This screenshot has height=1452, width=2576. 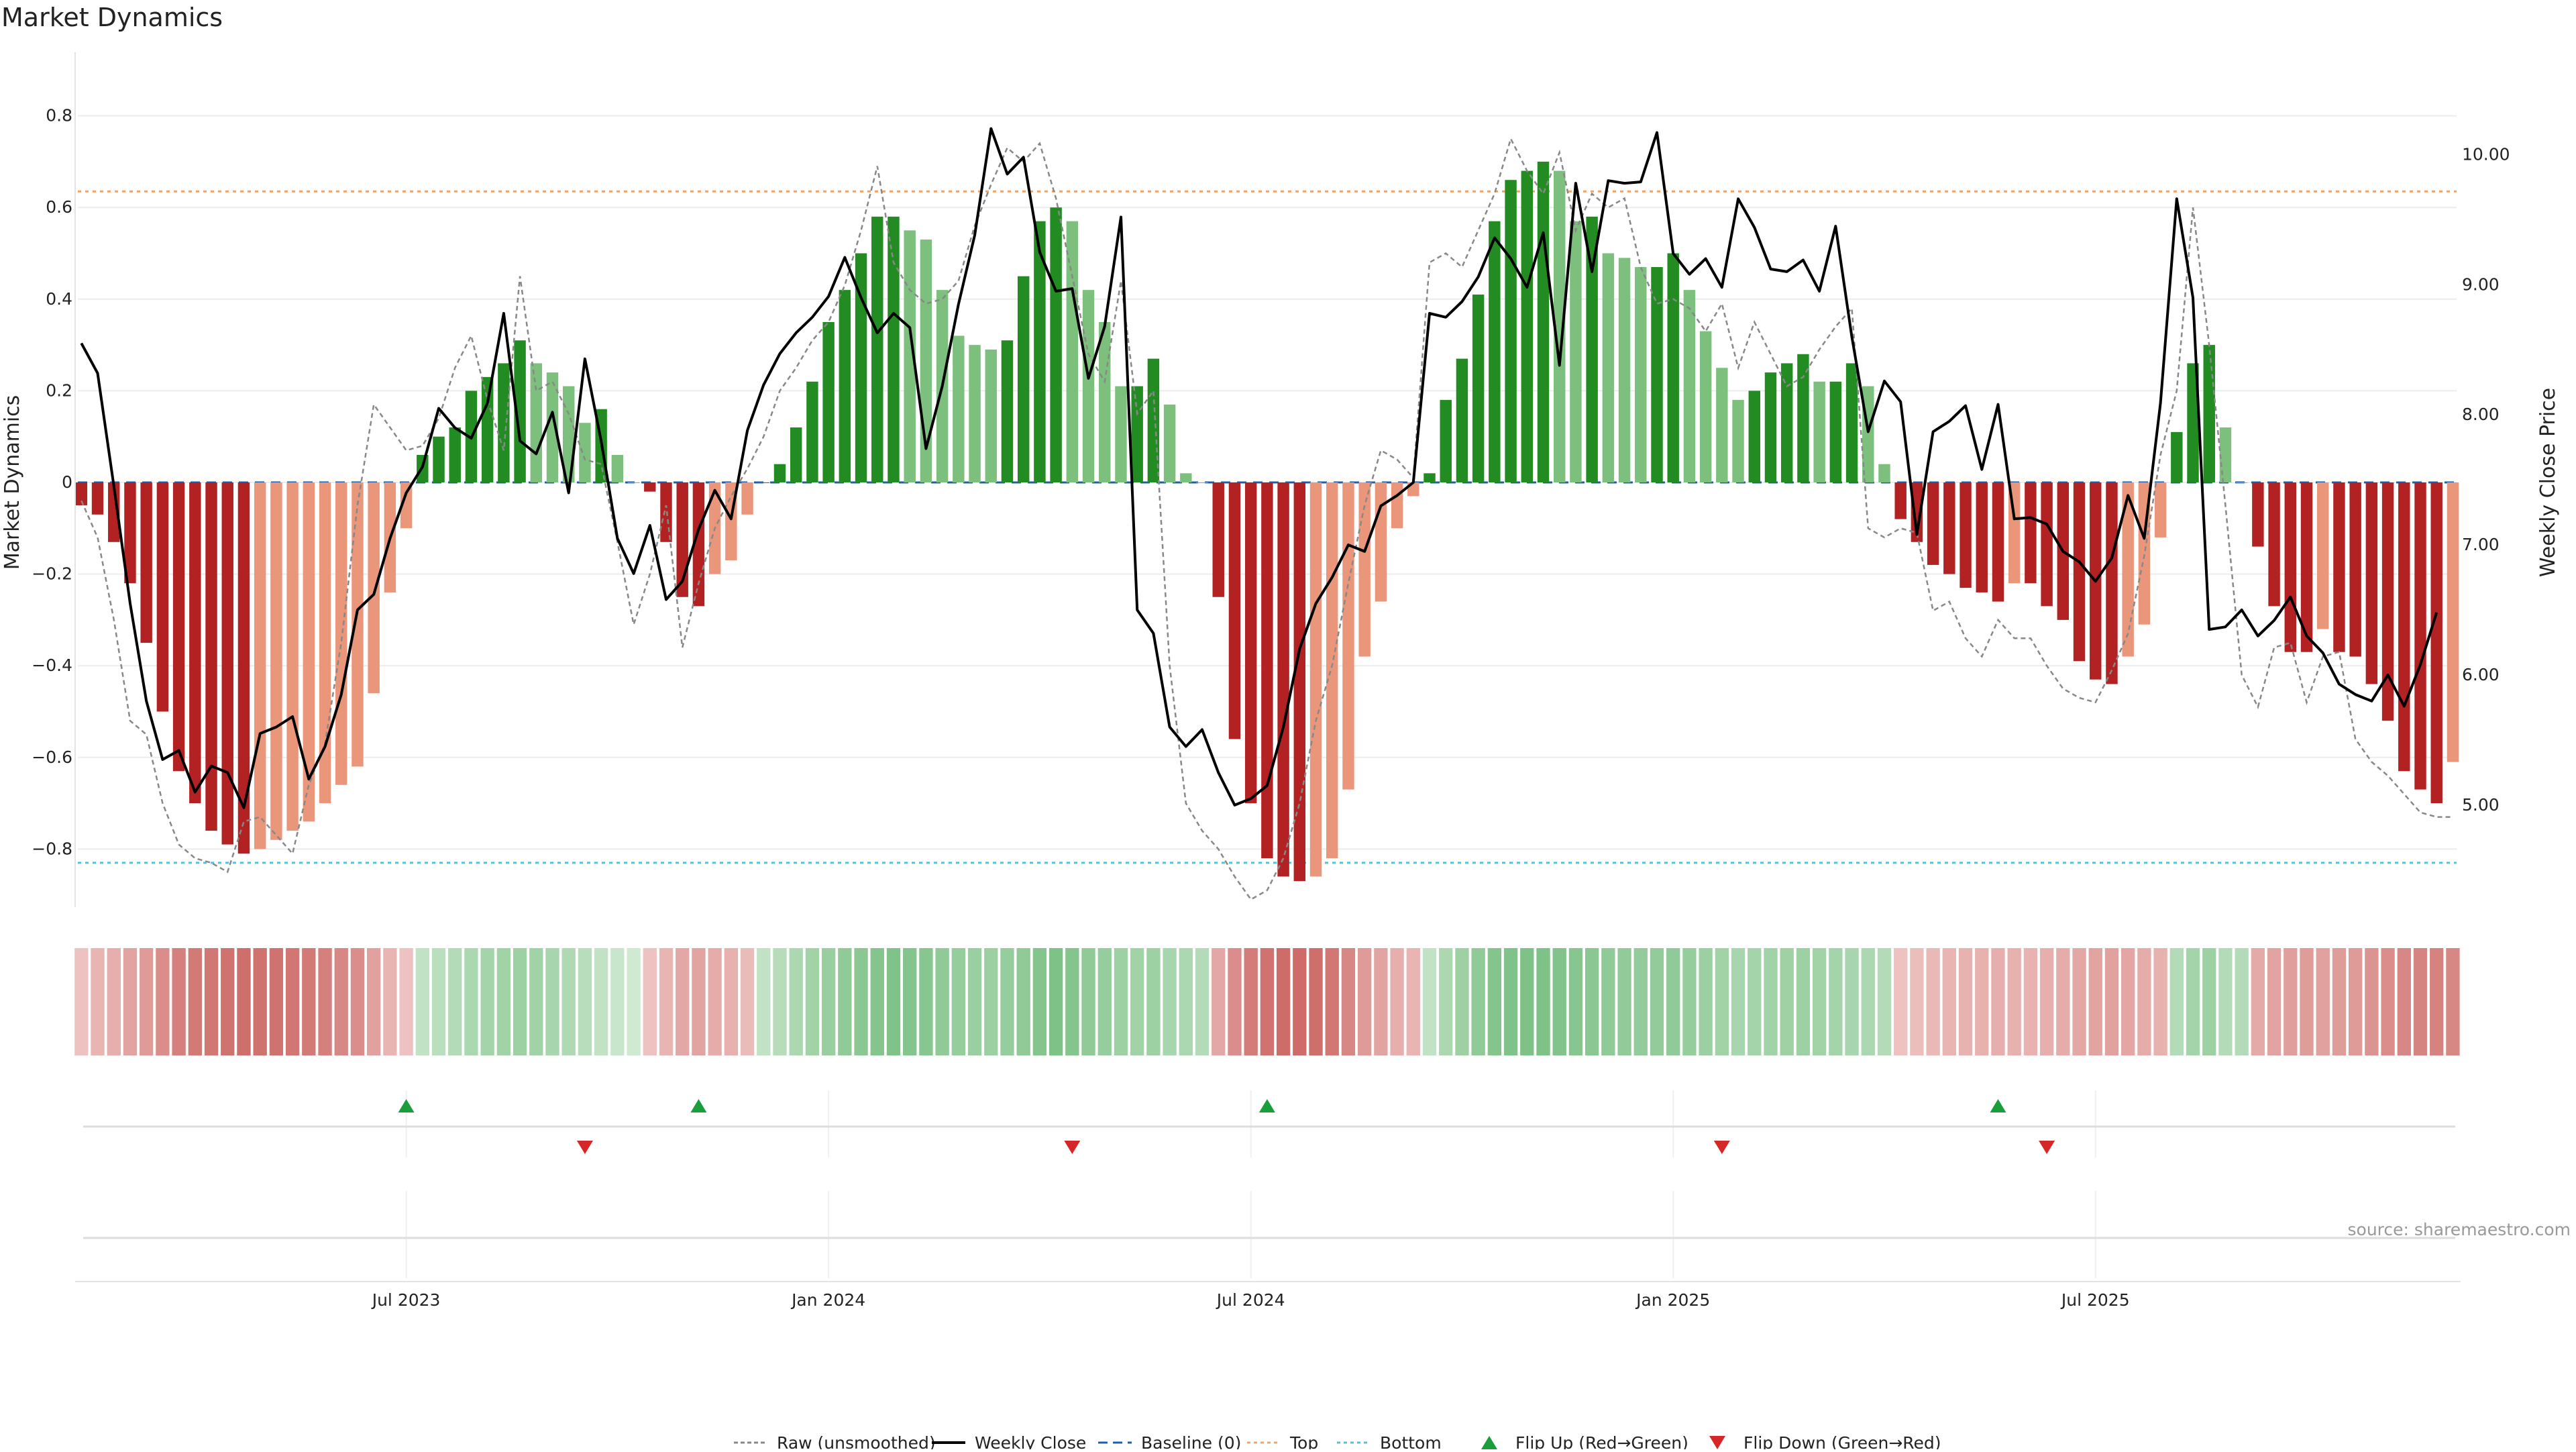 What do you see at coordinates (1672, 1300) in the screenshot?
I see `x-tick-label: Jan 2025` at bounding box center [1672, 1300].